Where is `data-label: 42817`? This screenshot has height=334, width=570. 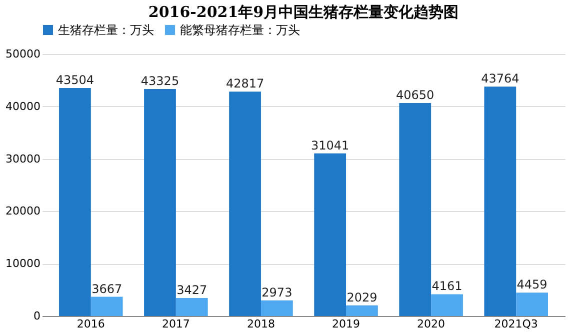 data-label: 42817 is located at coordinates (245, 83).